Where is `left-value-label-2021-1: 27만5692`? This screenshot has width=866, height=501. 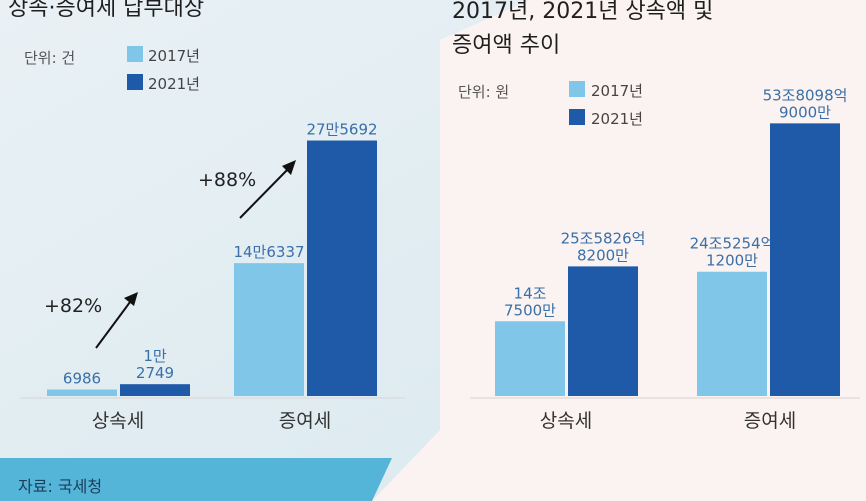
left-value-label-2021-1: 27만5692 is located at coordinates (341, 130).